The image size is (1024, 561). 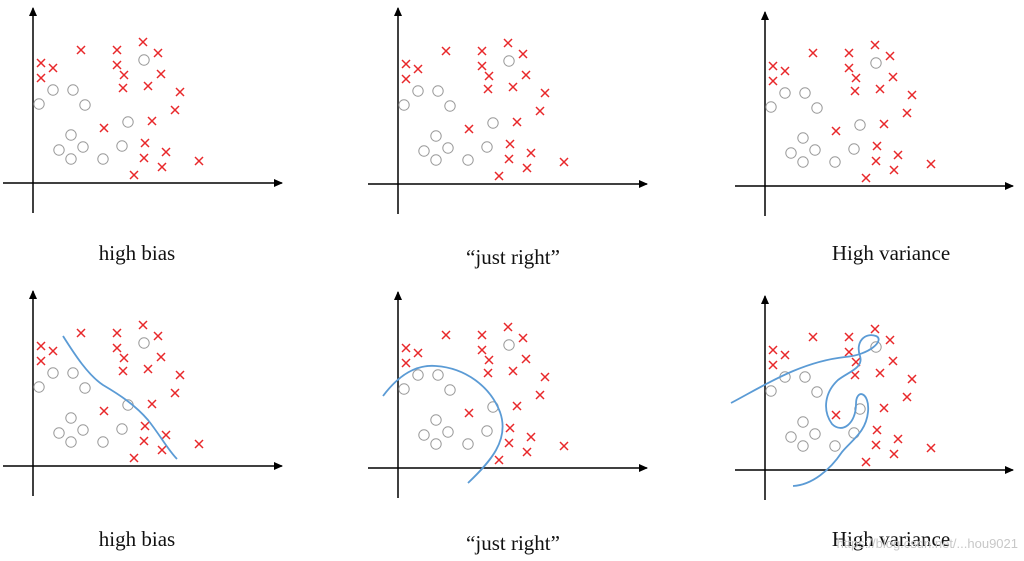 What do you see at coordinates (137, 253) in the screenshot?
I see `caption-high-bias-top: high bias` at bounding box center [137, 253].